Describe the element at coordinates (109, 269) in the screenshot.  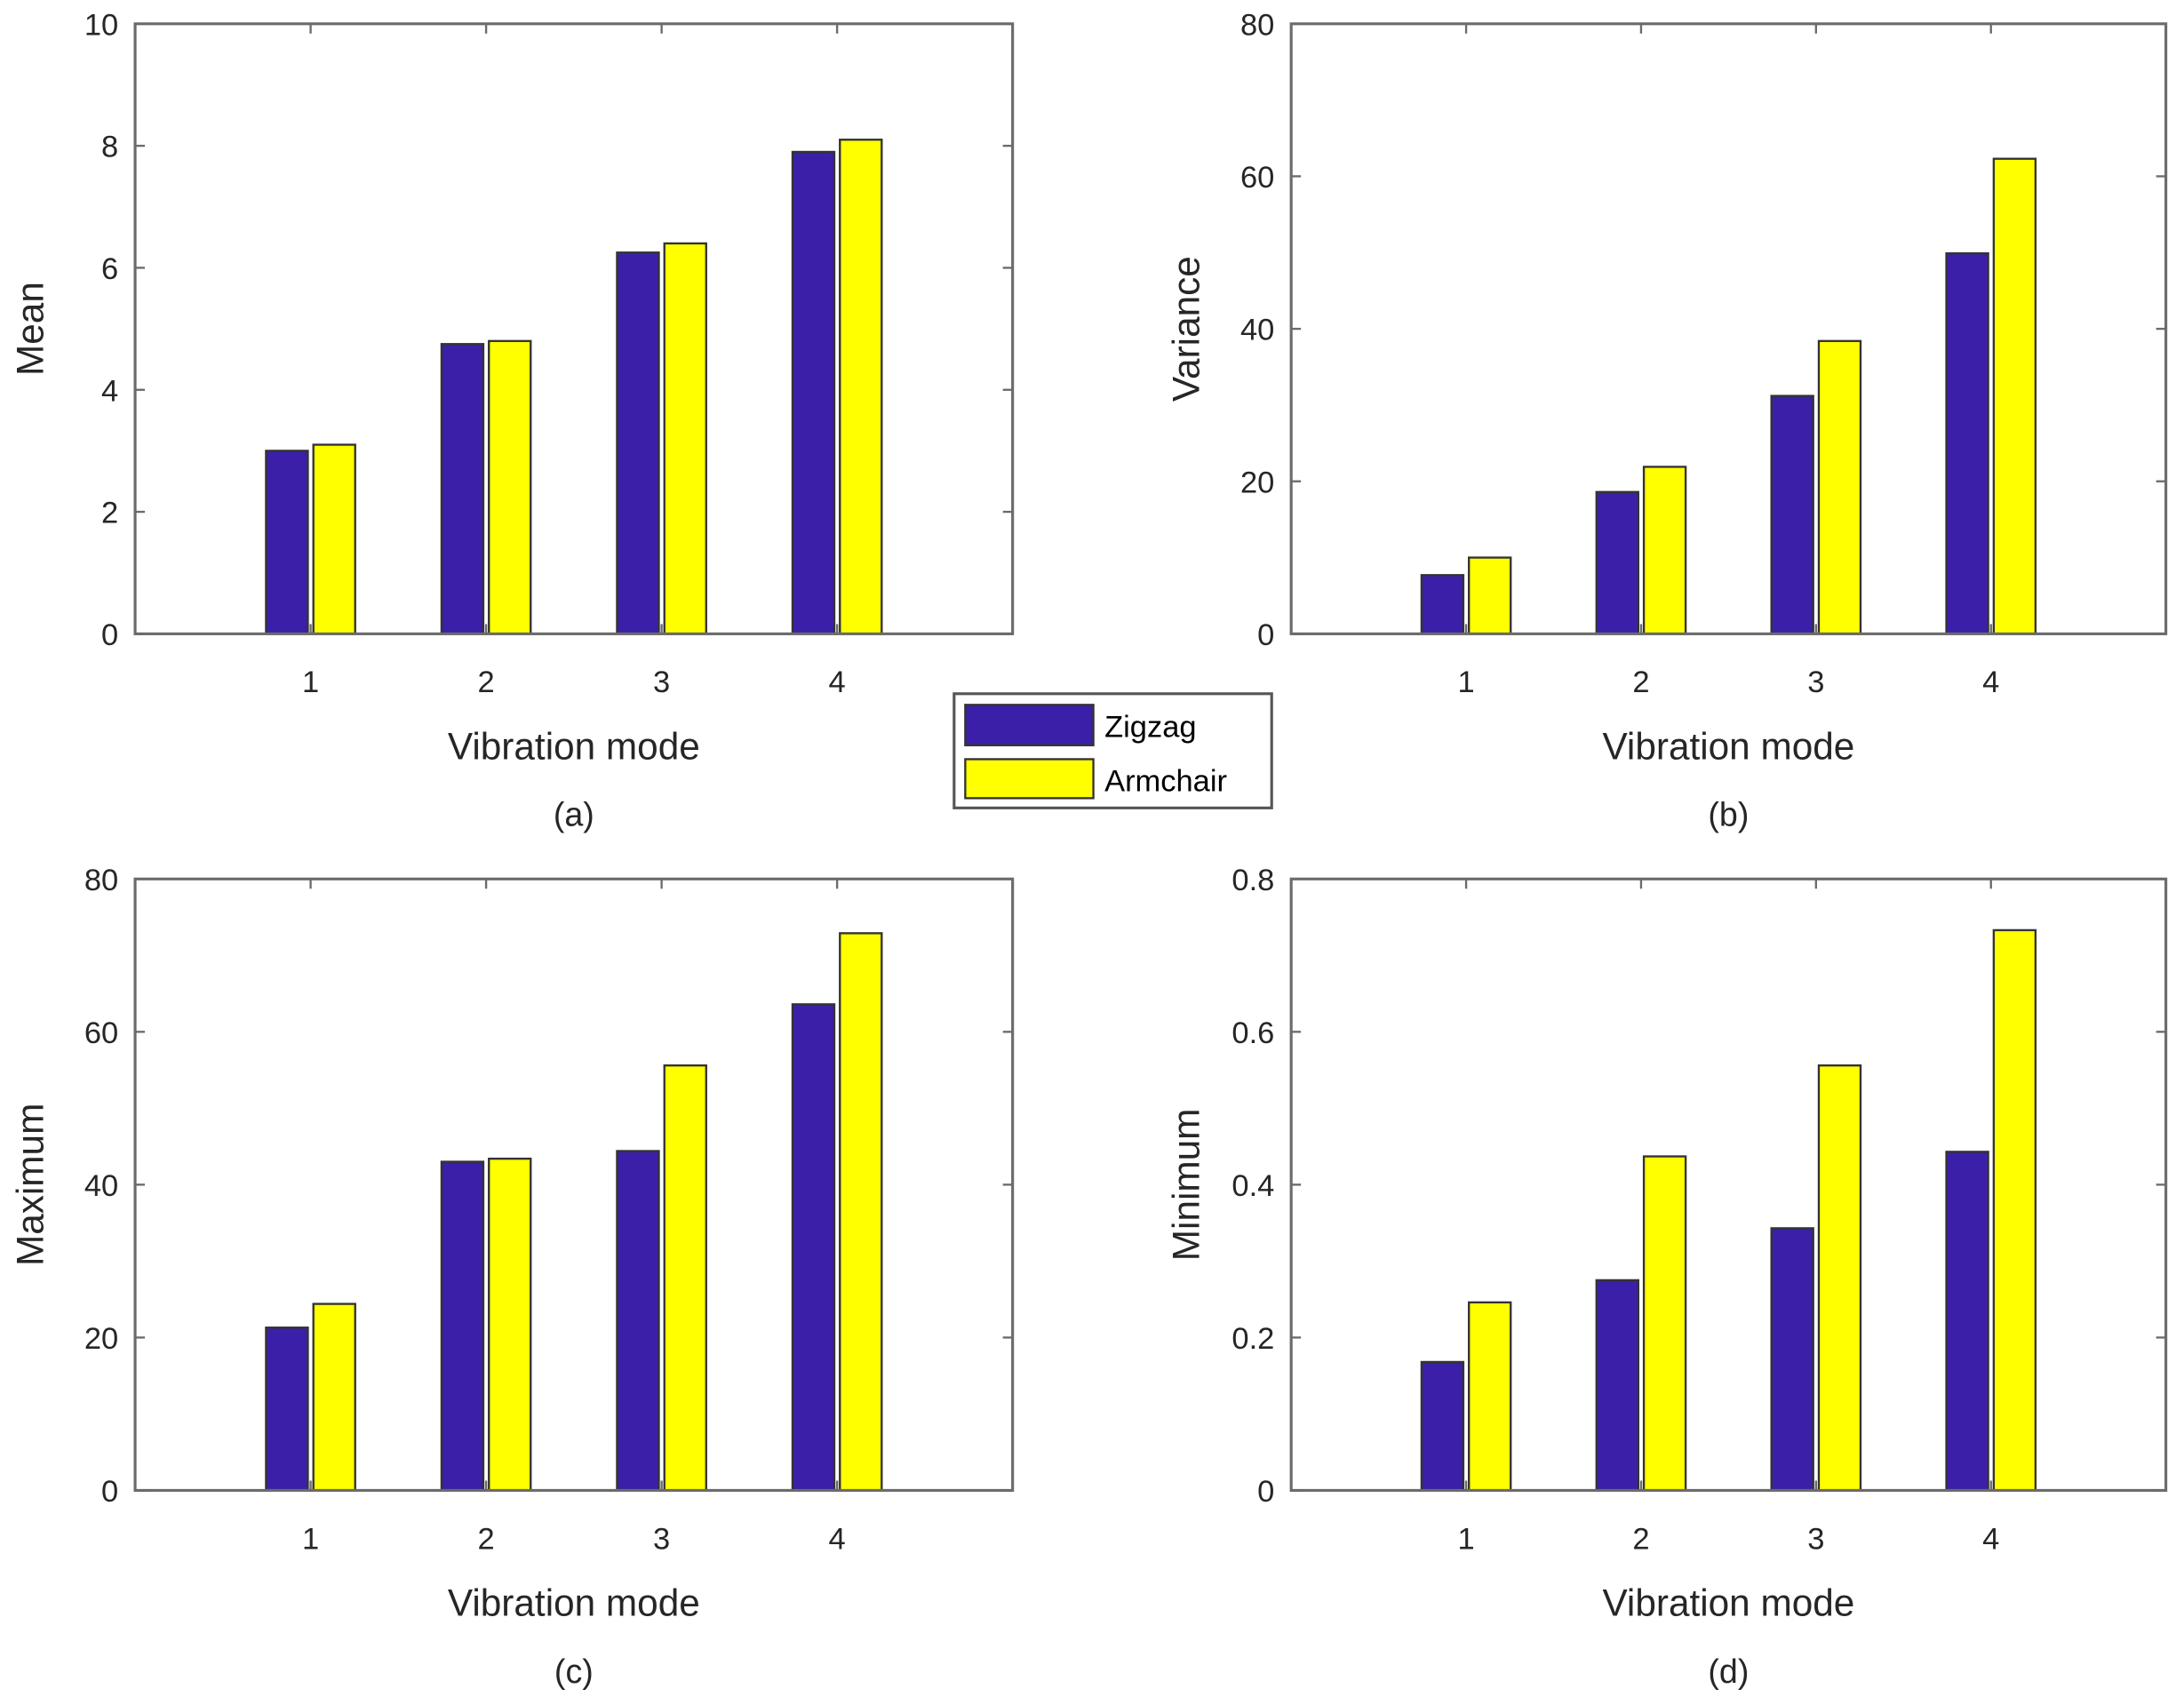
I see `y-tick-label: 6` at that location.